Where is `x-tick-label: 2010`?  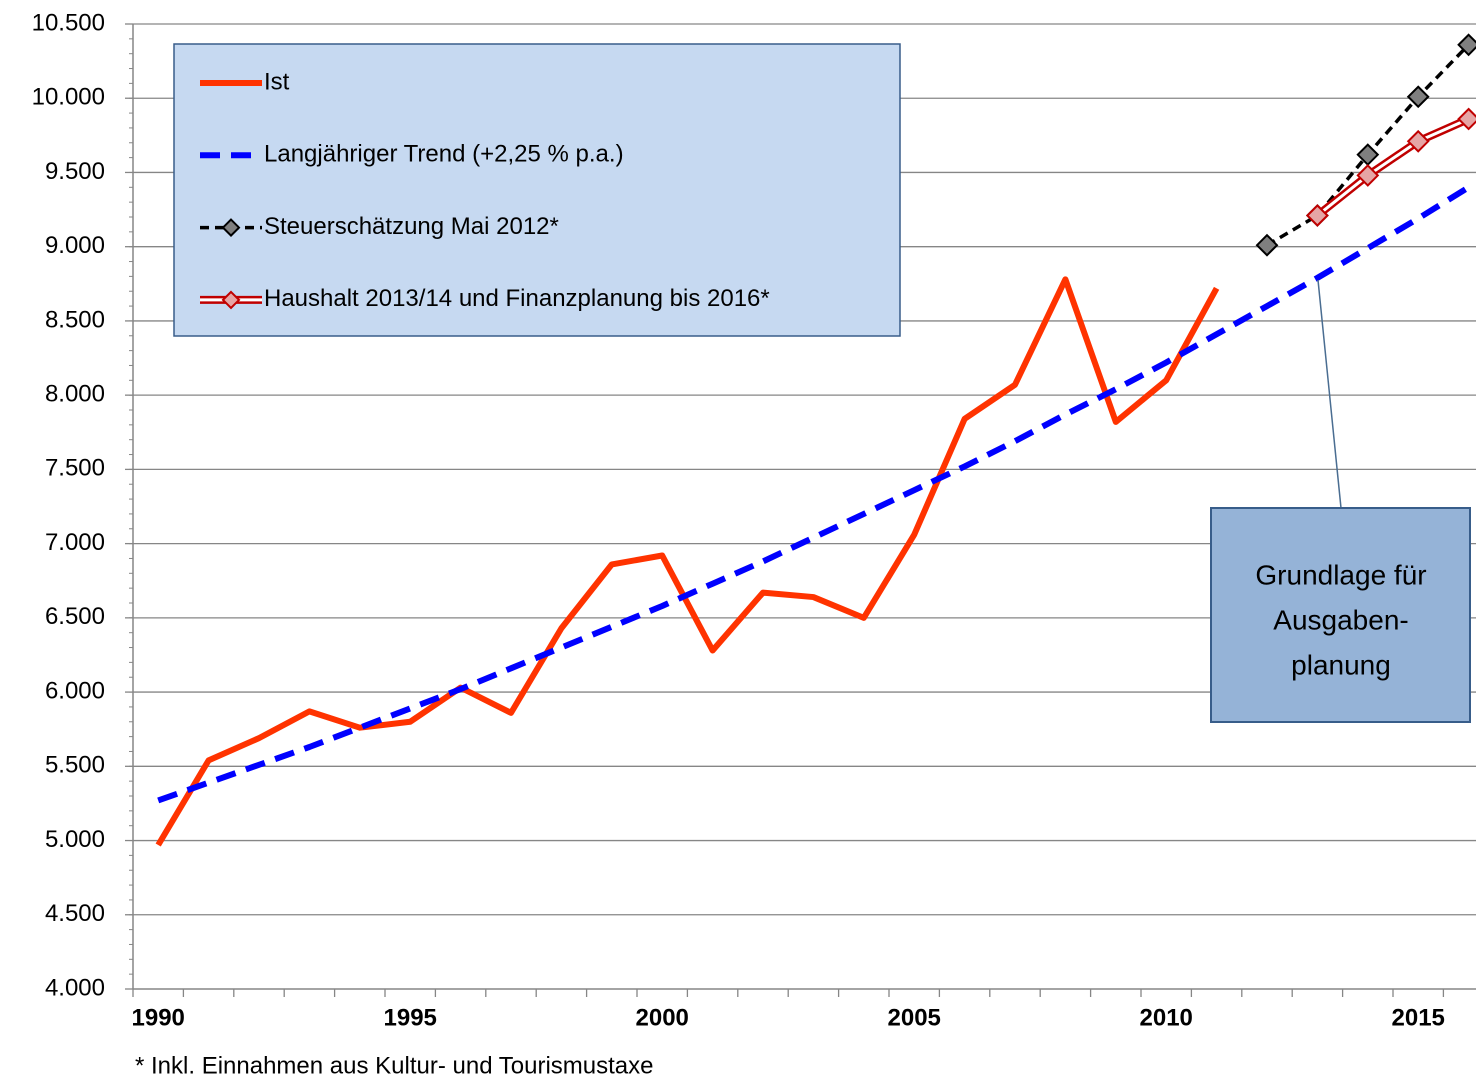
x-tick-label: 2010 is located at coordinates (1166, 1017).